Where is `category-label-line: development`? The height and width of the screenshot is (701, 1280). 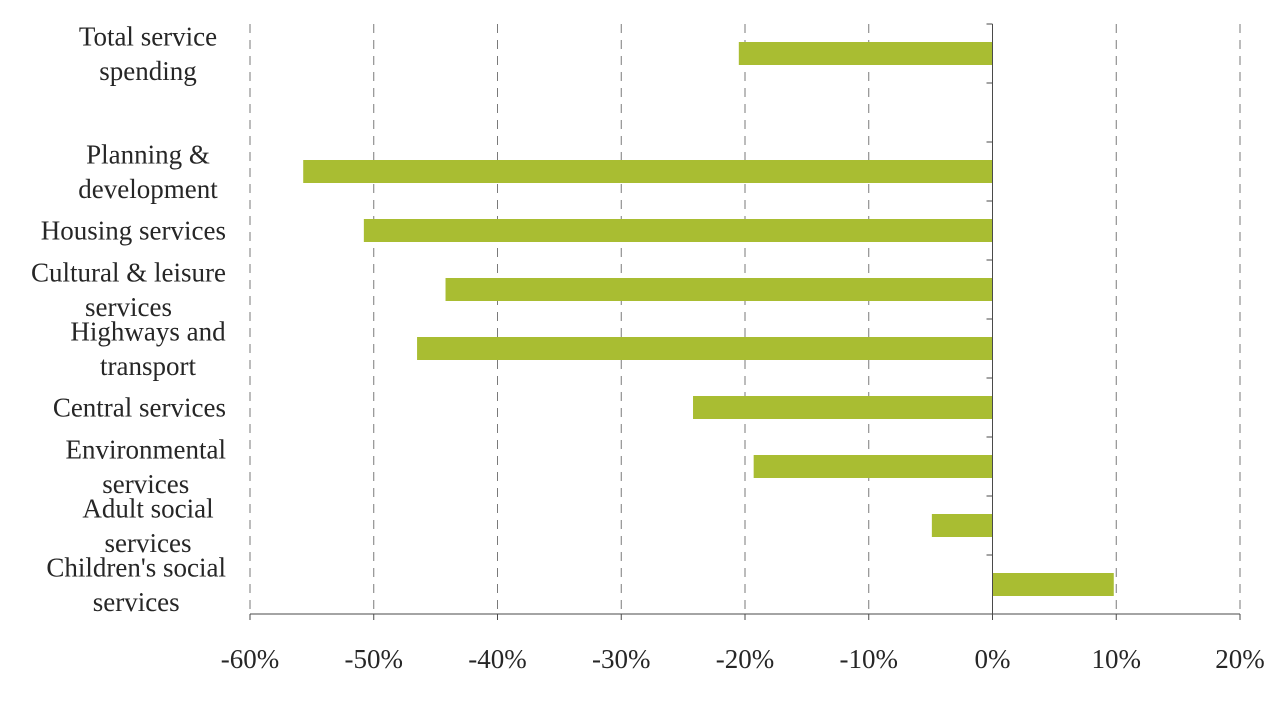 category-label-line: development is located at coordinates (148, 189).